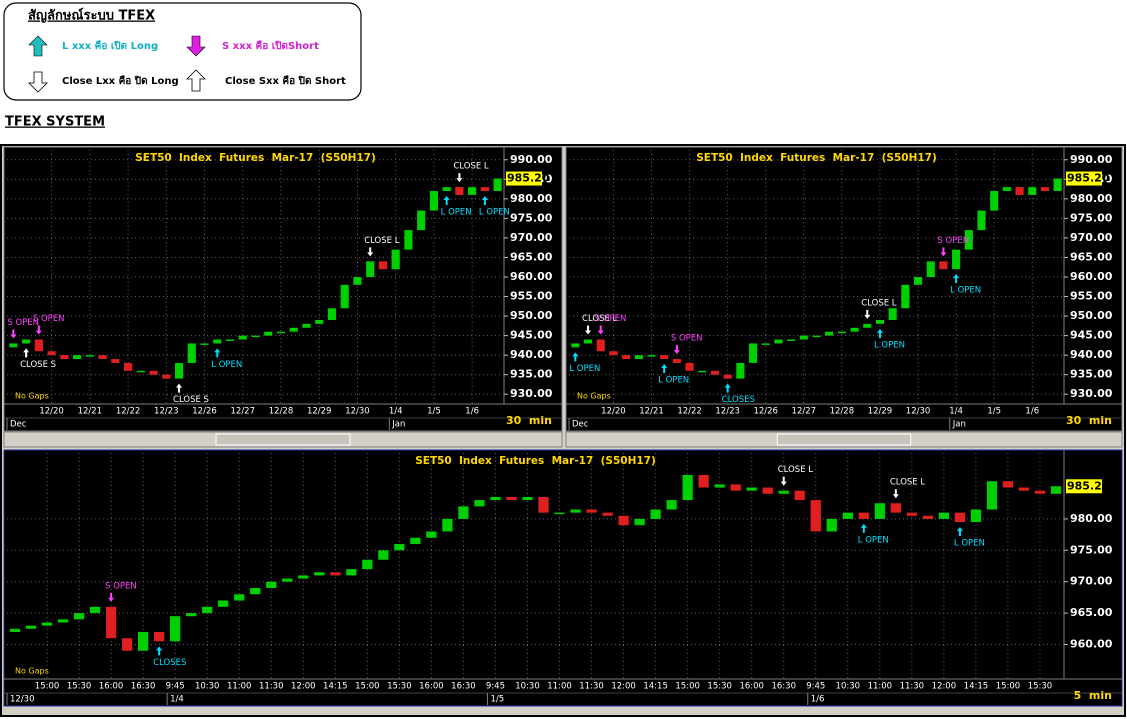 The height and width of the screenshot is (719, 1127). Describe the element at coordinates (285, 81) in the screenshot. I see `legend-item: Close Sxx คือ ปิด Short` at that location.